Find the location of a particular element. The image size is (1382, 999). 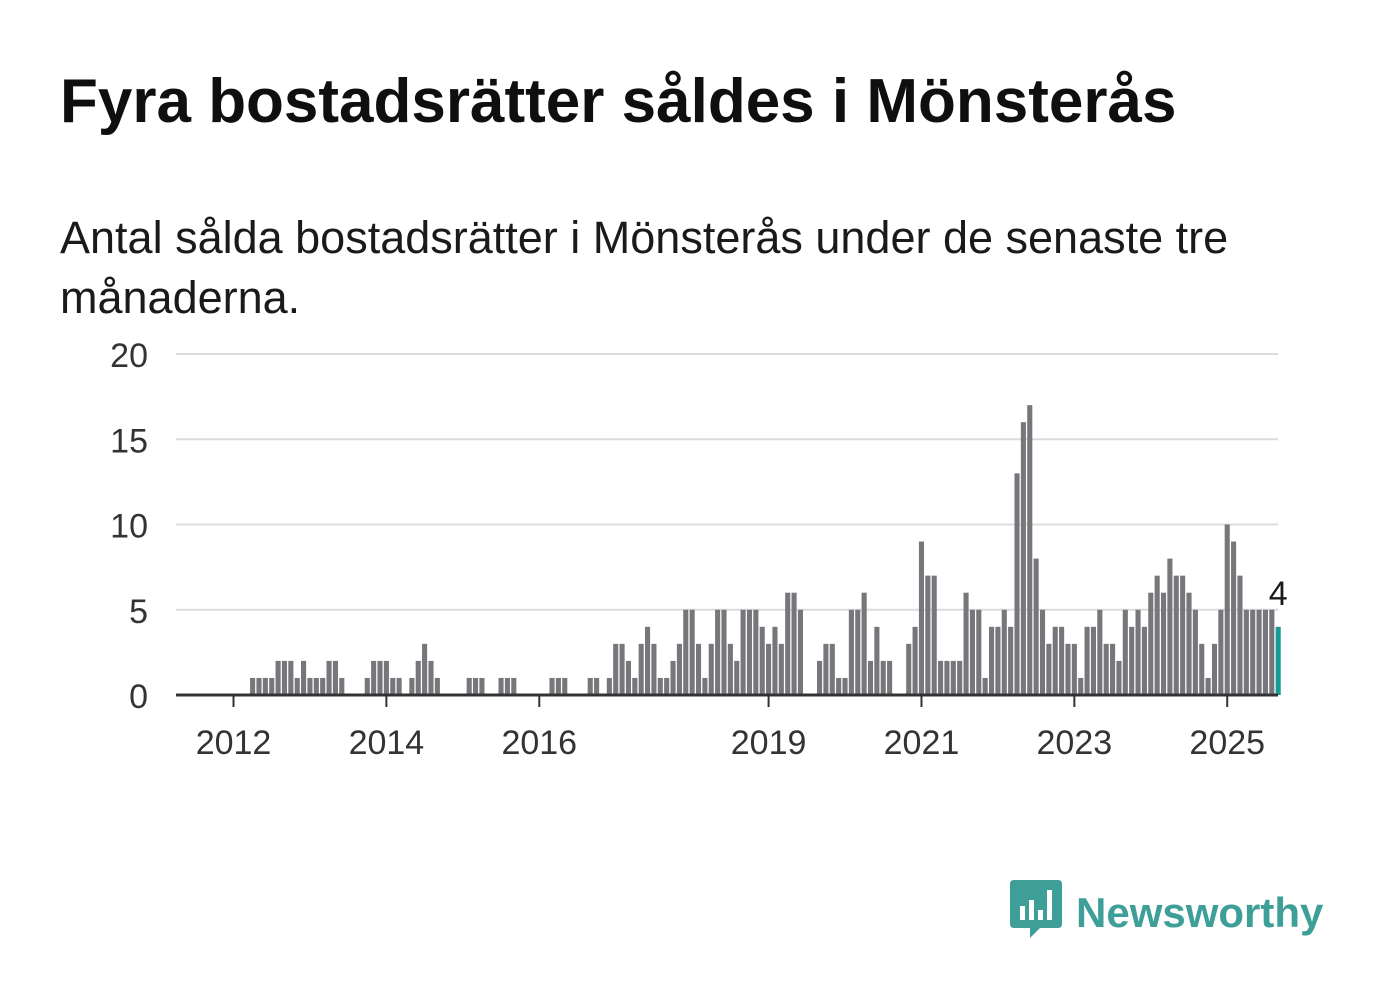

x-axis-ticks: 2012 2014 2016 2019 2021 2023 2025 is located at coordinates (730, 728).